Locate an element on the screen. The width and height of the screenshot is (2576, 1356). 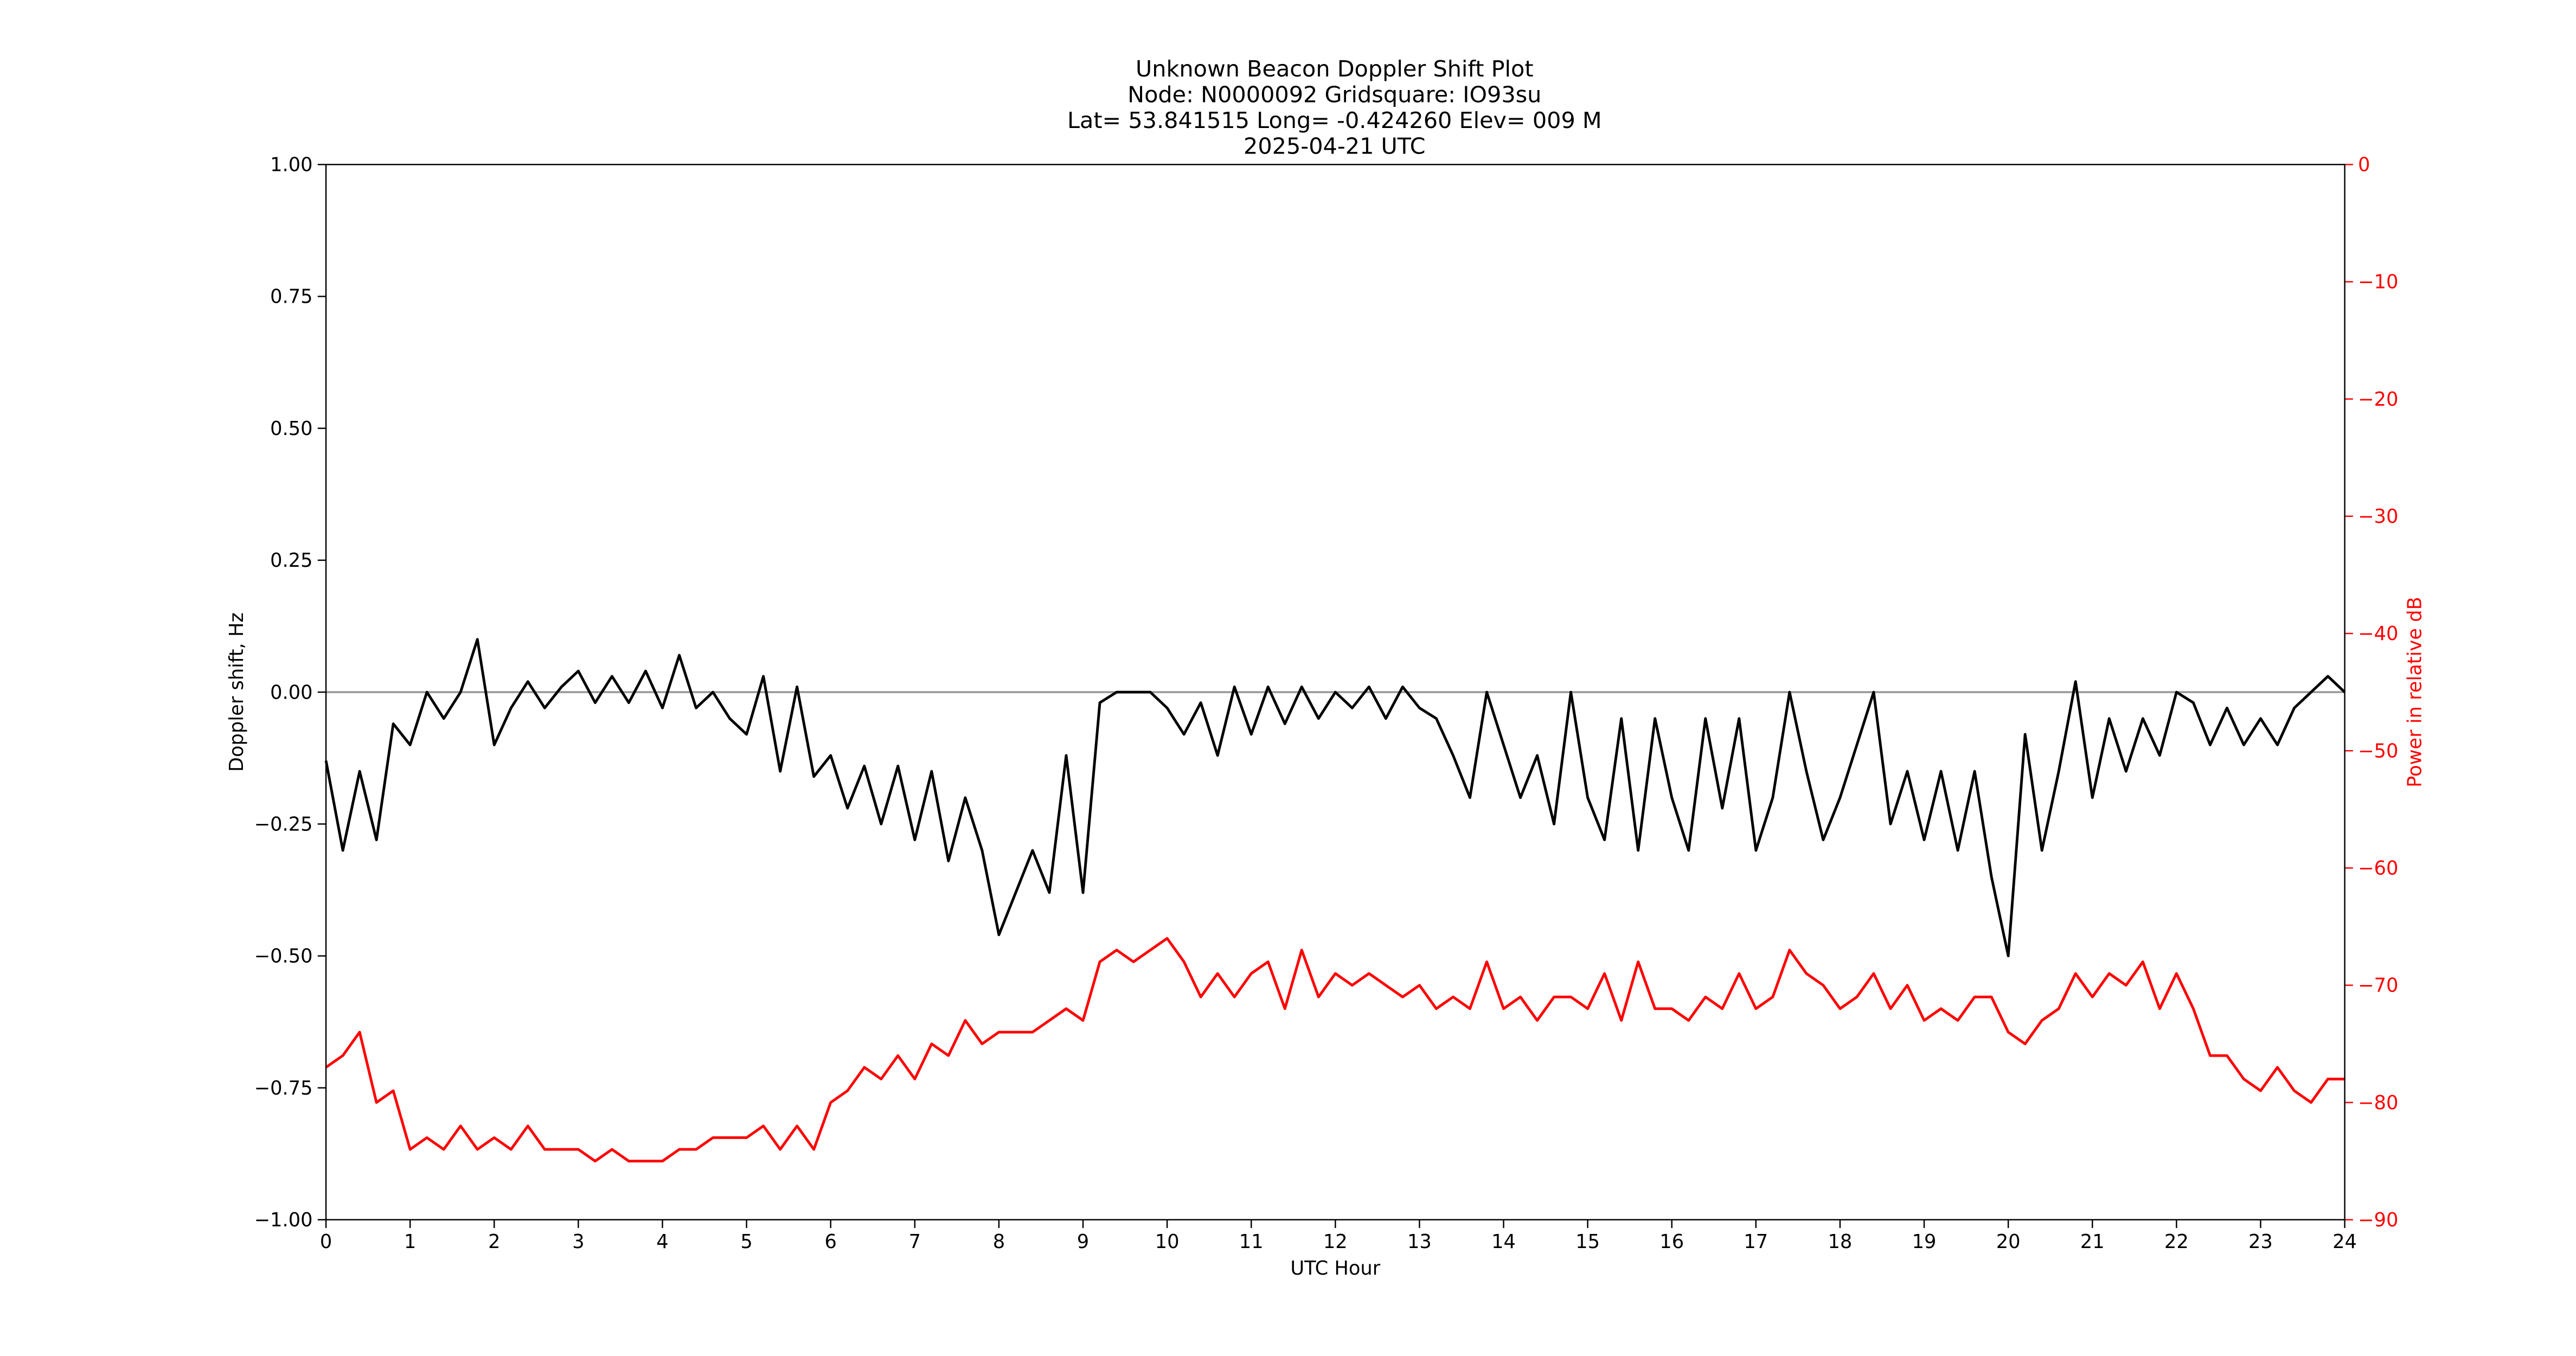
y-tick-label: −0.75 is located at coordinates (283, 1088).